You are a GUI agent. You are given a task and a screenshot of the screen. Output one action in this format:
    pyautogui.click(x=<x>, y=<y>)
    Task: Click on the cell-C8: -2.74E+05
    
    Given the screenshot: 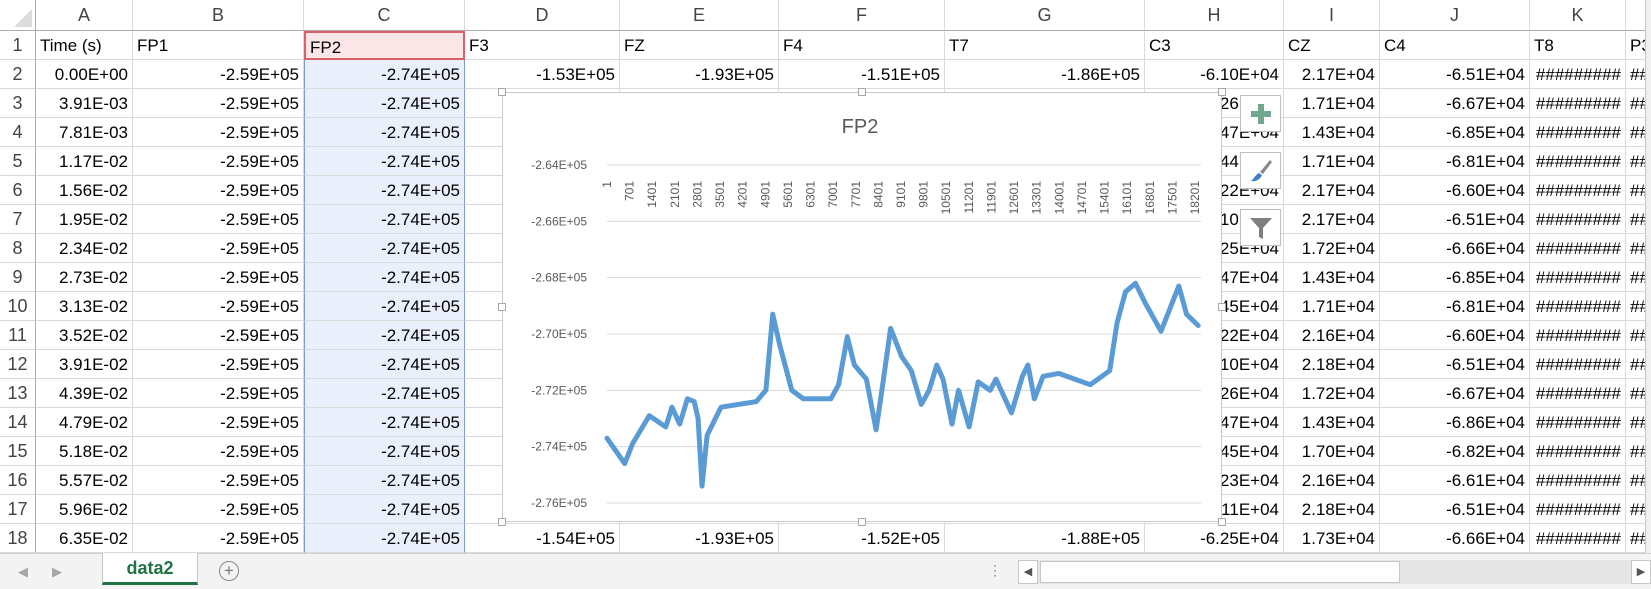 What is the action you would take?
    pyautogui.click(x=384, y=248)
    